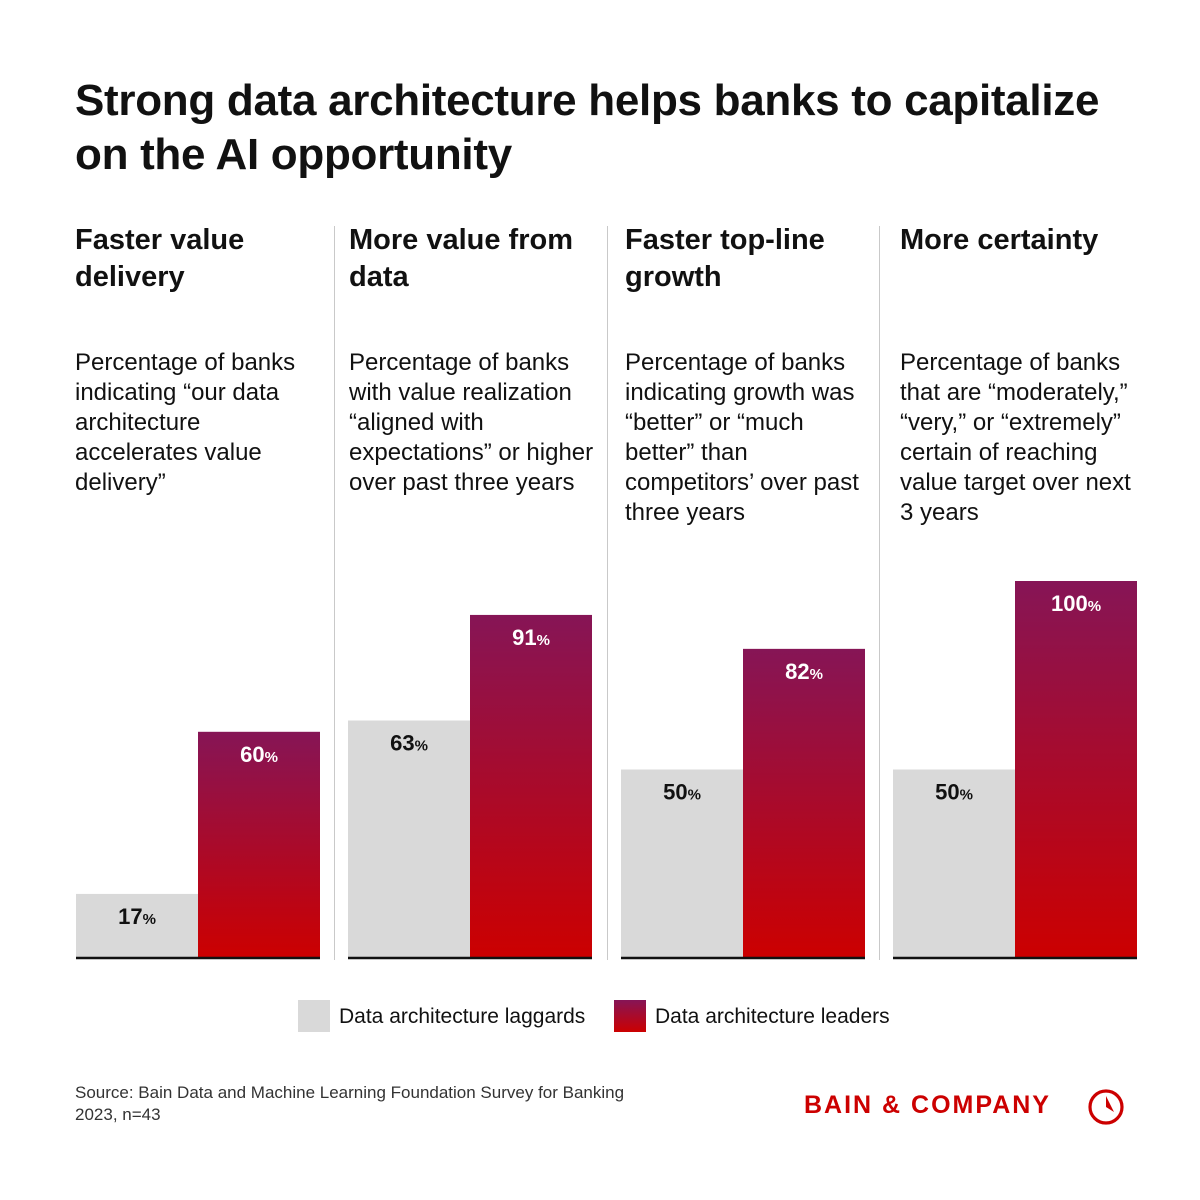 The height and width of the screenshot is (1200, 1200). I want to click on data-label-data-architecture-laggards-more-certainty: 50%, so click(954, 792).